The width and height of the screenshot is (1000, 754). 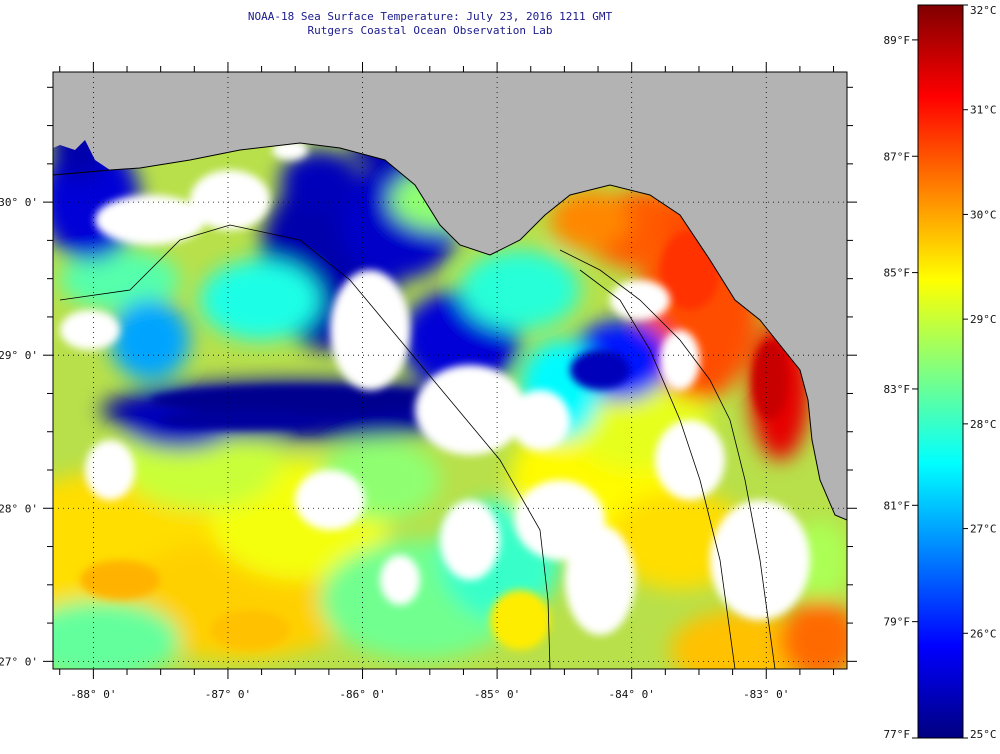 What do you see at coordinates (497, 694) in the screenshot?
I see `longitude-label: -85° 0'` at bounding box center [497, 694].